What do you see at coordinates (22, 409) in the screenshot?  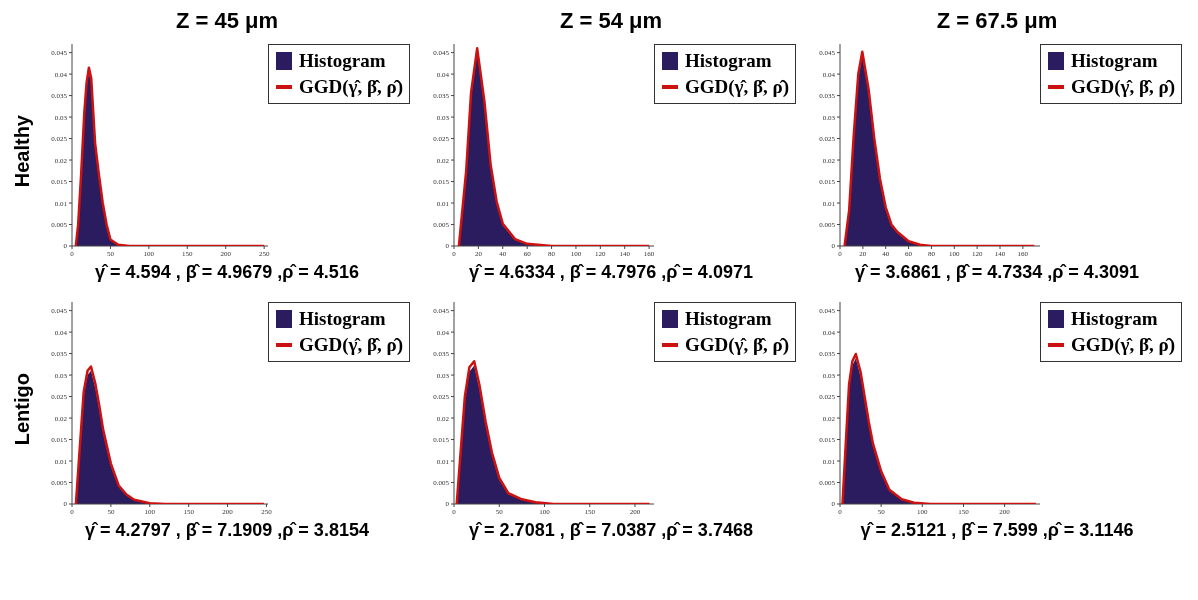 I see `y-axis-title: Lentigo` at bounding box center [22, 409].